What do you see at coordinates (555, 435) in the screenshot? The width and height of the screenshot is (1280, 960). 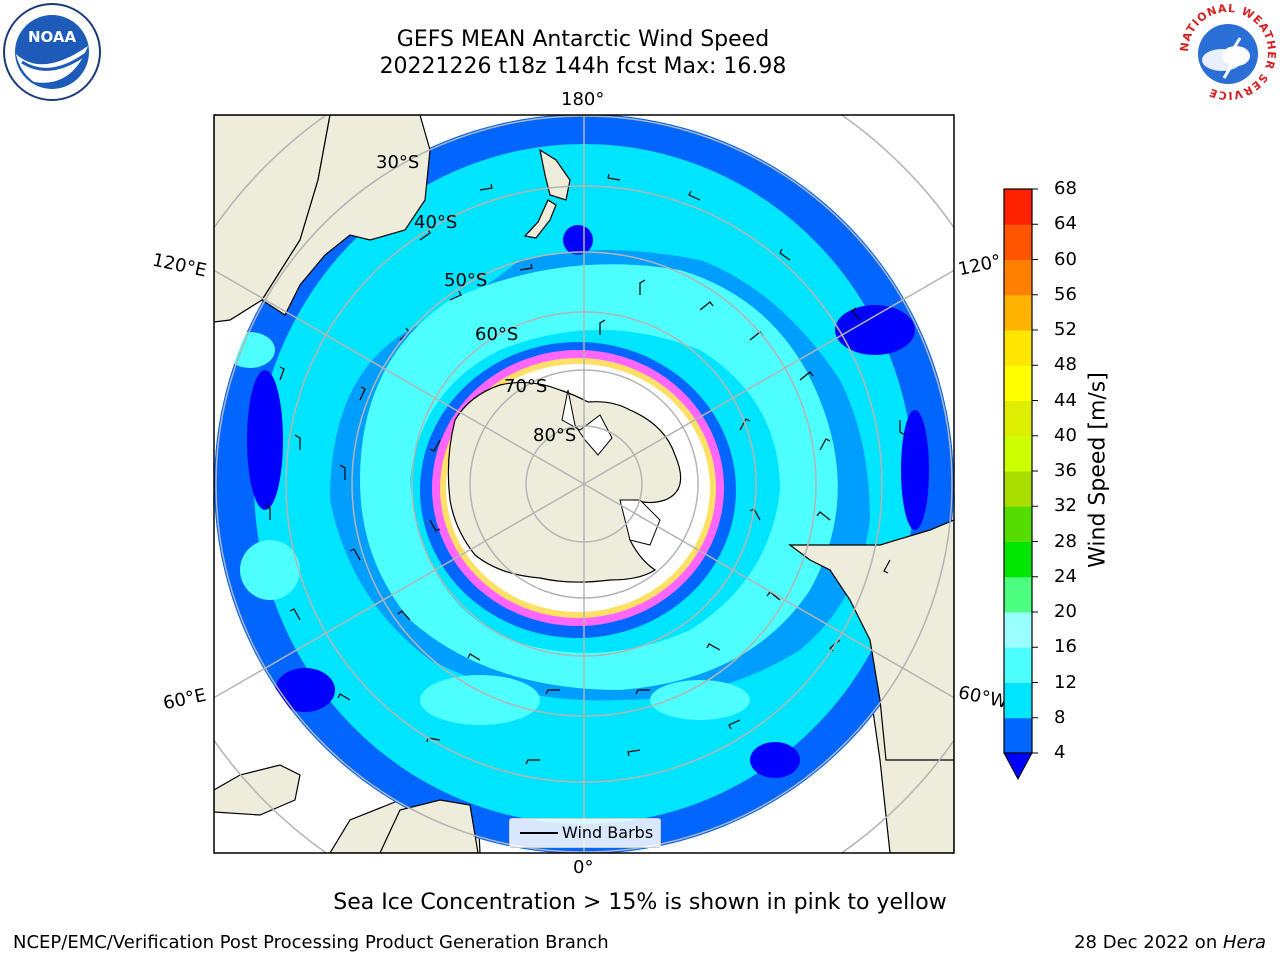 I see `lat-label-80s: 80°S` at bounding box center [555, 435].